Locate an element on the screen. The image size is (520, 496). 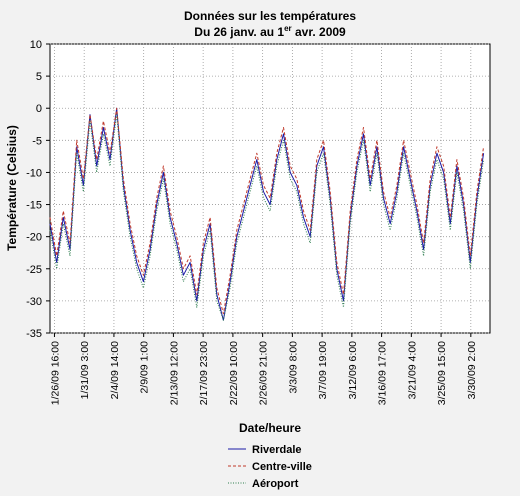
subtitle-suffix: avr. 2009 is located at coordinates (319, 32).